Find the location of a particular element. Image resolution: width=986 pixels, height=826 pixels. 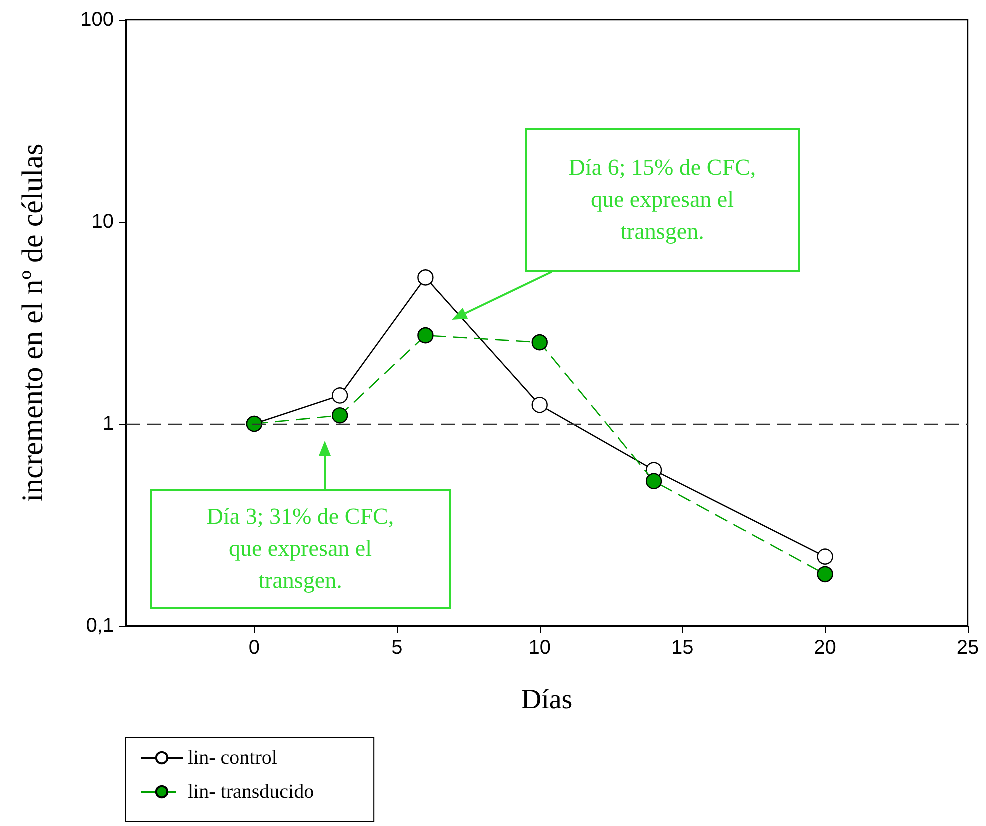

x-tick-label: 20 is located at coordinates (825, 648).